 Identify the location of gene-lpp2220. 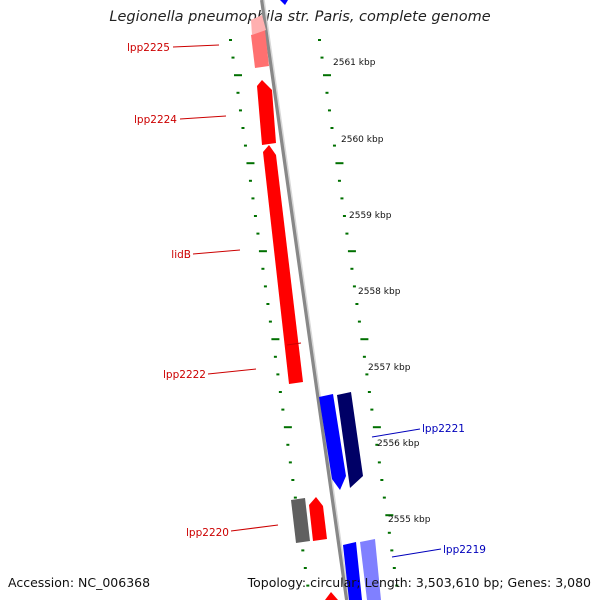
(318, 519).